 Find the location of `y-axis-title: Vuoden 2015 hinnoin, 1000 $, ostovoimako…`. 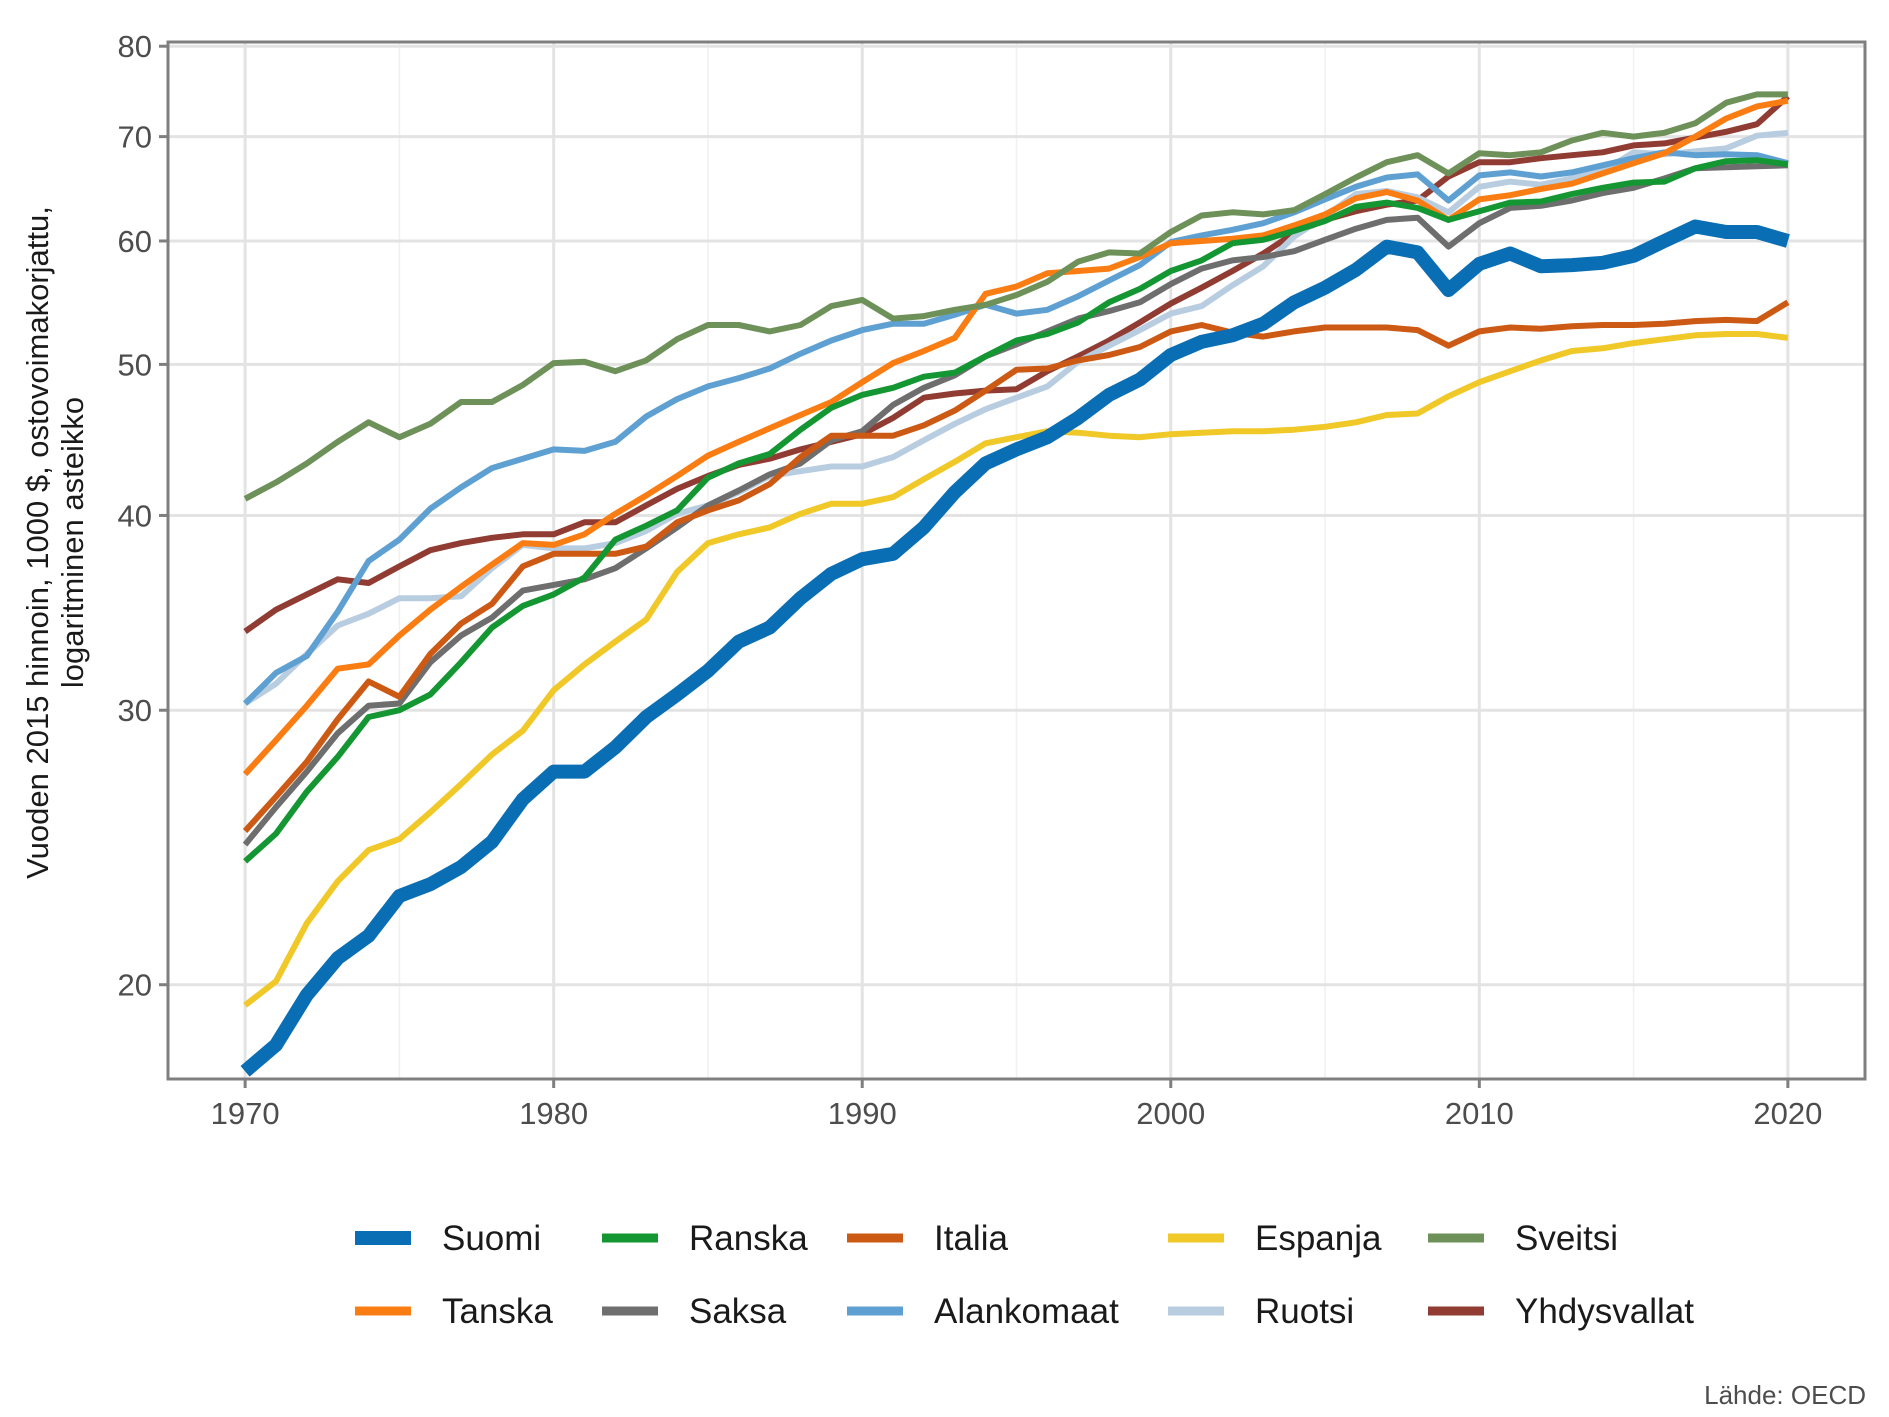

y-axis-title: Vuoden 2015 hinnoin, 1000 $, ostovoimako… is located at coordinates (55, 542).